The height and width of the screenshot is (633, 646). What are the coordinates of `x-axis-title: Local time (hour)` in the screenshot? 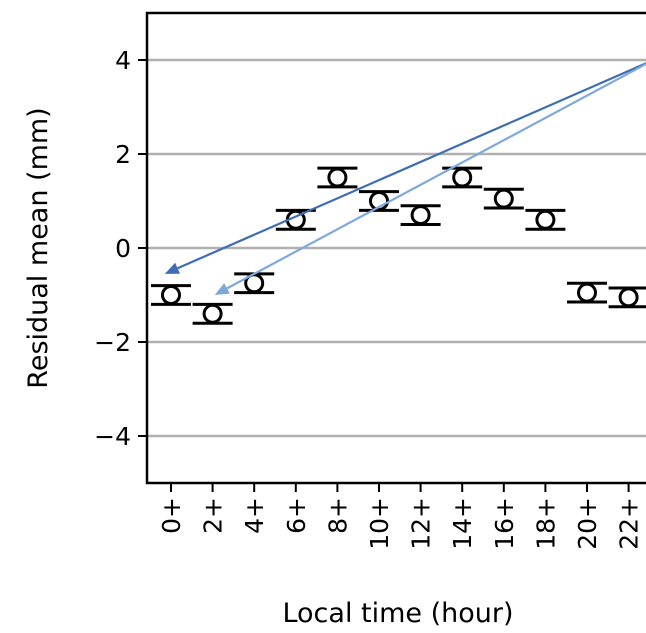 It's located at (397, 613).